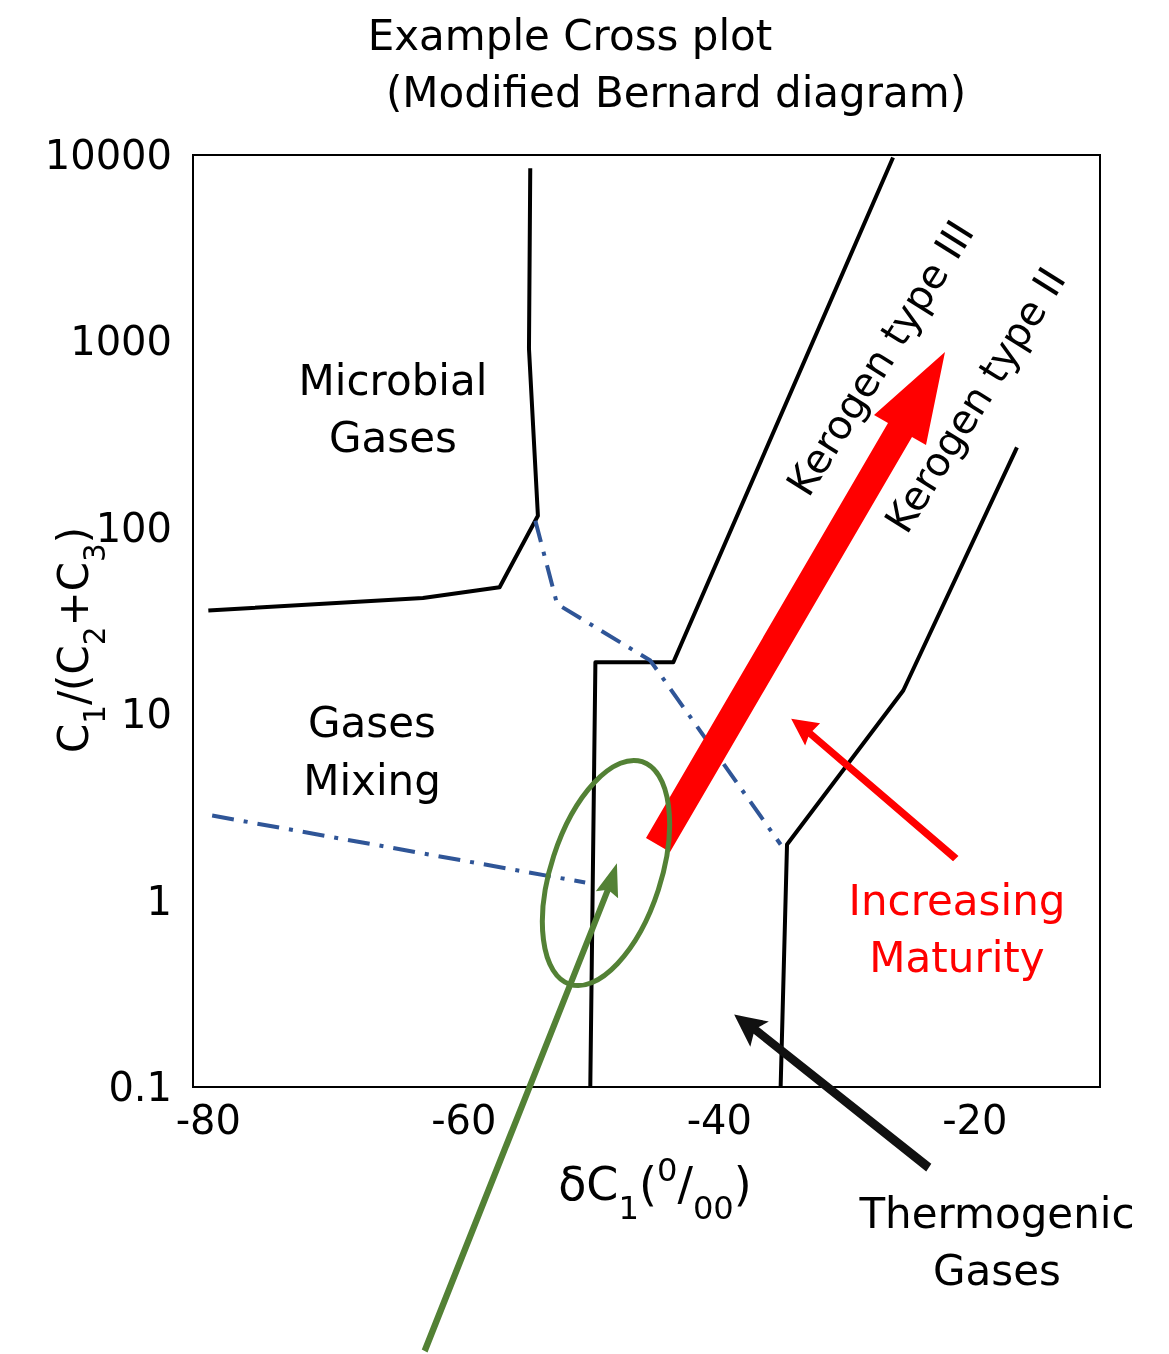  What do you see at coordinates (208, 1120) in the screenshot?
I see `x-tick-label: -80` at bounding box center [208, 1120].